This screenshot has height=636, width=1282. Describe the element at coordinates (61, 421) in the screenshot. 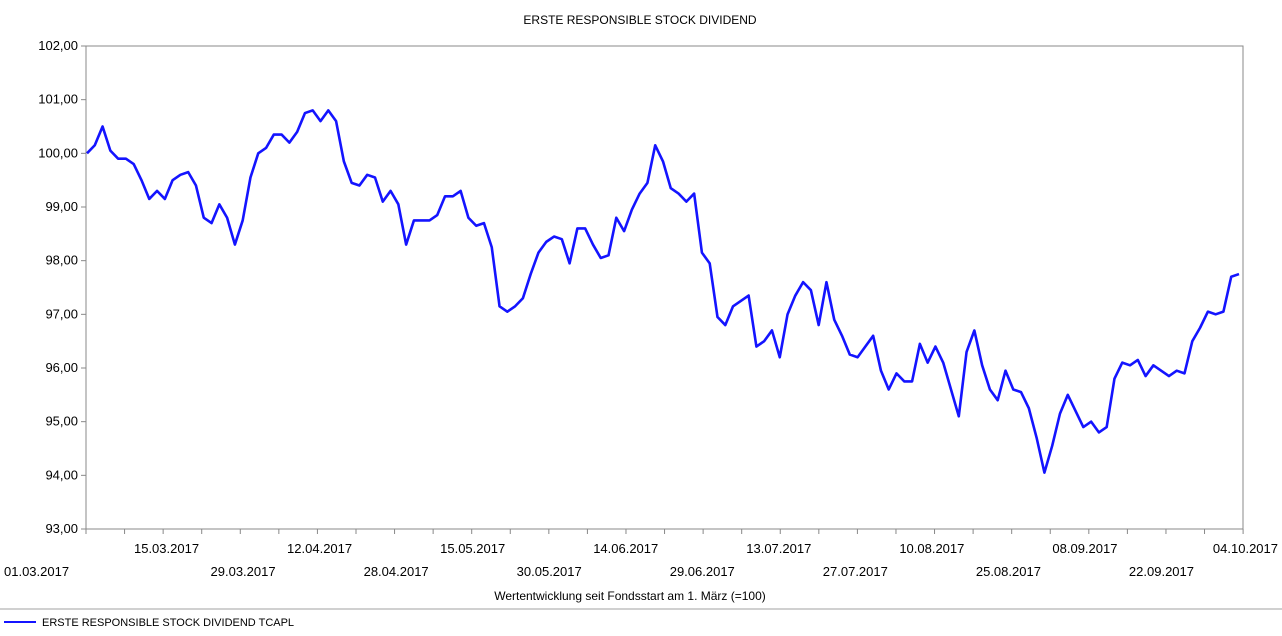

I see `y-tick-label: 95,00` at that location.